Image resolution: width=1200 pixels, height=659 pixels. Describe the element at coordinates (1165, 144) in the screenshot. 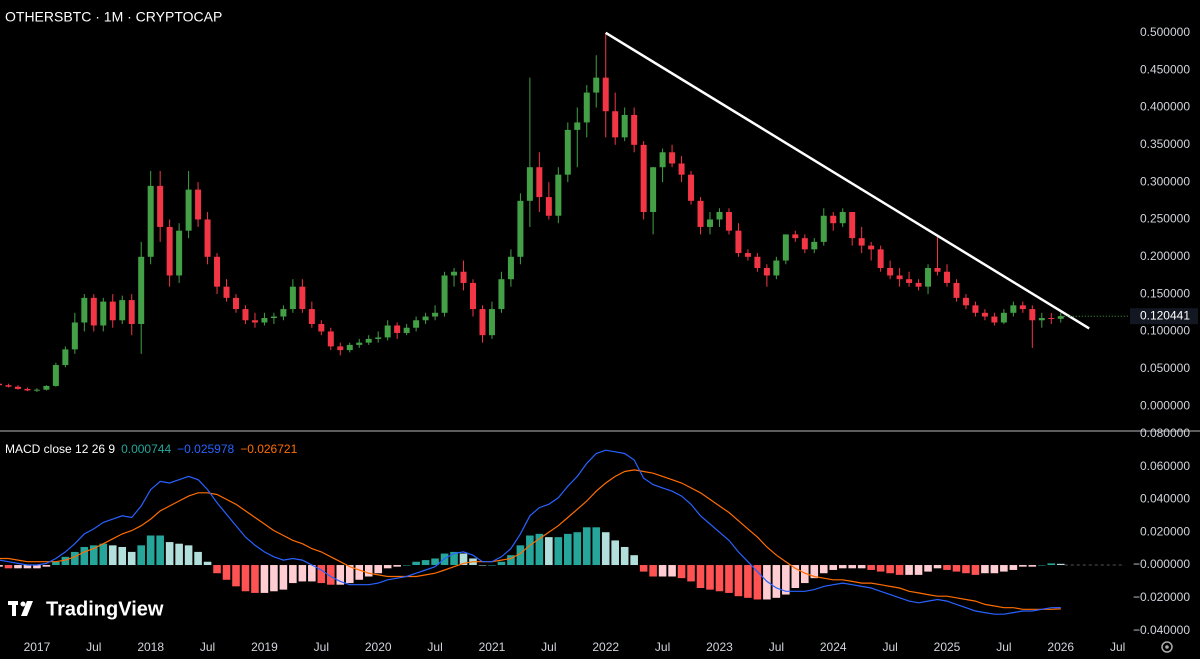

I see `y-tick-label: 0.350000` at that location.